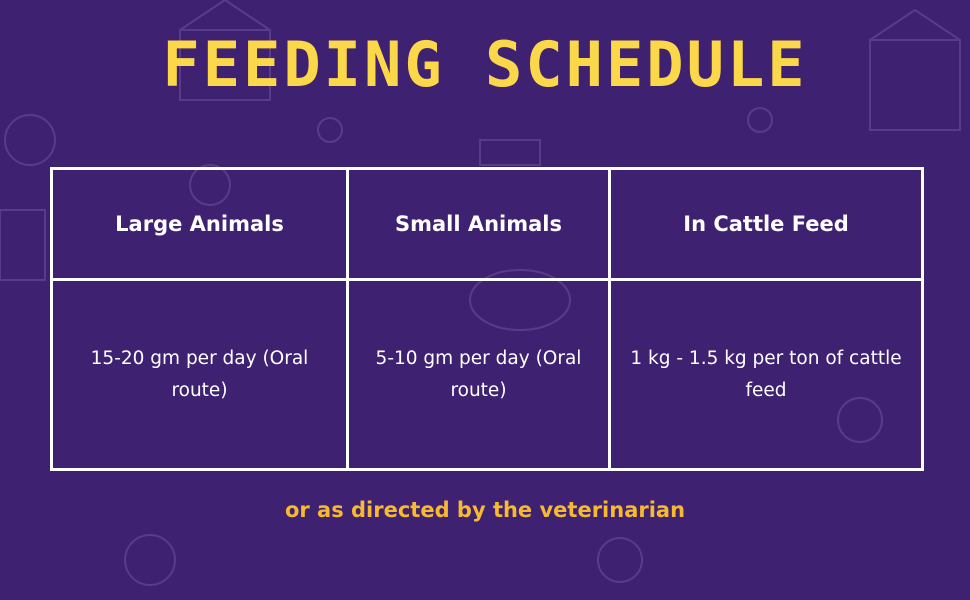 This screenshot has height=600, width=970. What do you see at coordinates (766, 224) in the screenshot?
I see `header-cattle-feed: In Cattle Feed` at bounding box center [766, 224].